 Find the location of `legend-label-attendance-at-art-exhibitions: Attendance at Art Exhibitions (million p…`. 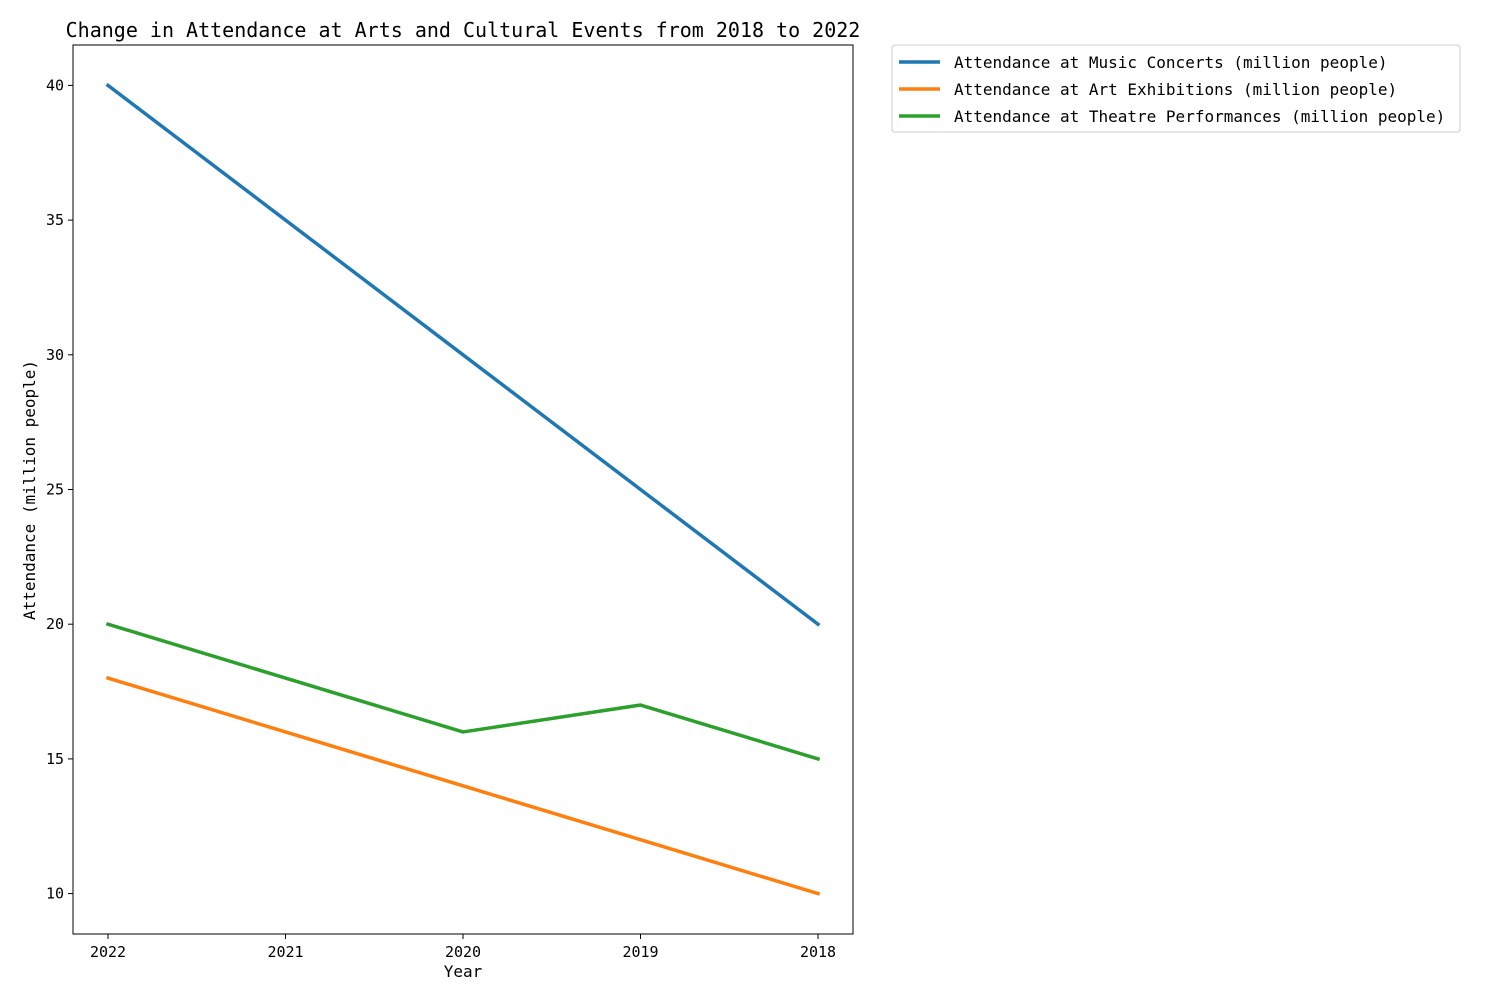

legend-label-attendance-at-art-exhibitions: Attendance at Art Exhibitions (million p… is located at coordinates (1175, 89).